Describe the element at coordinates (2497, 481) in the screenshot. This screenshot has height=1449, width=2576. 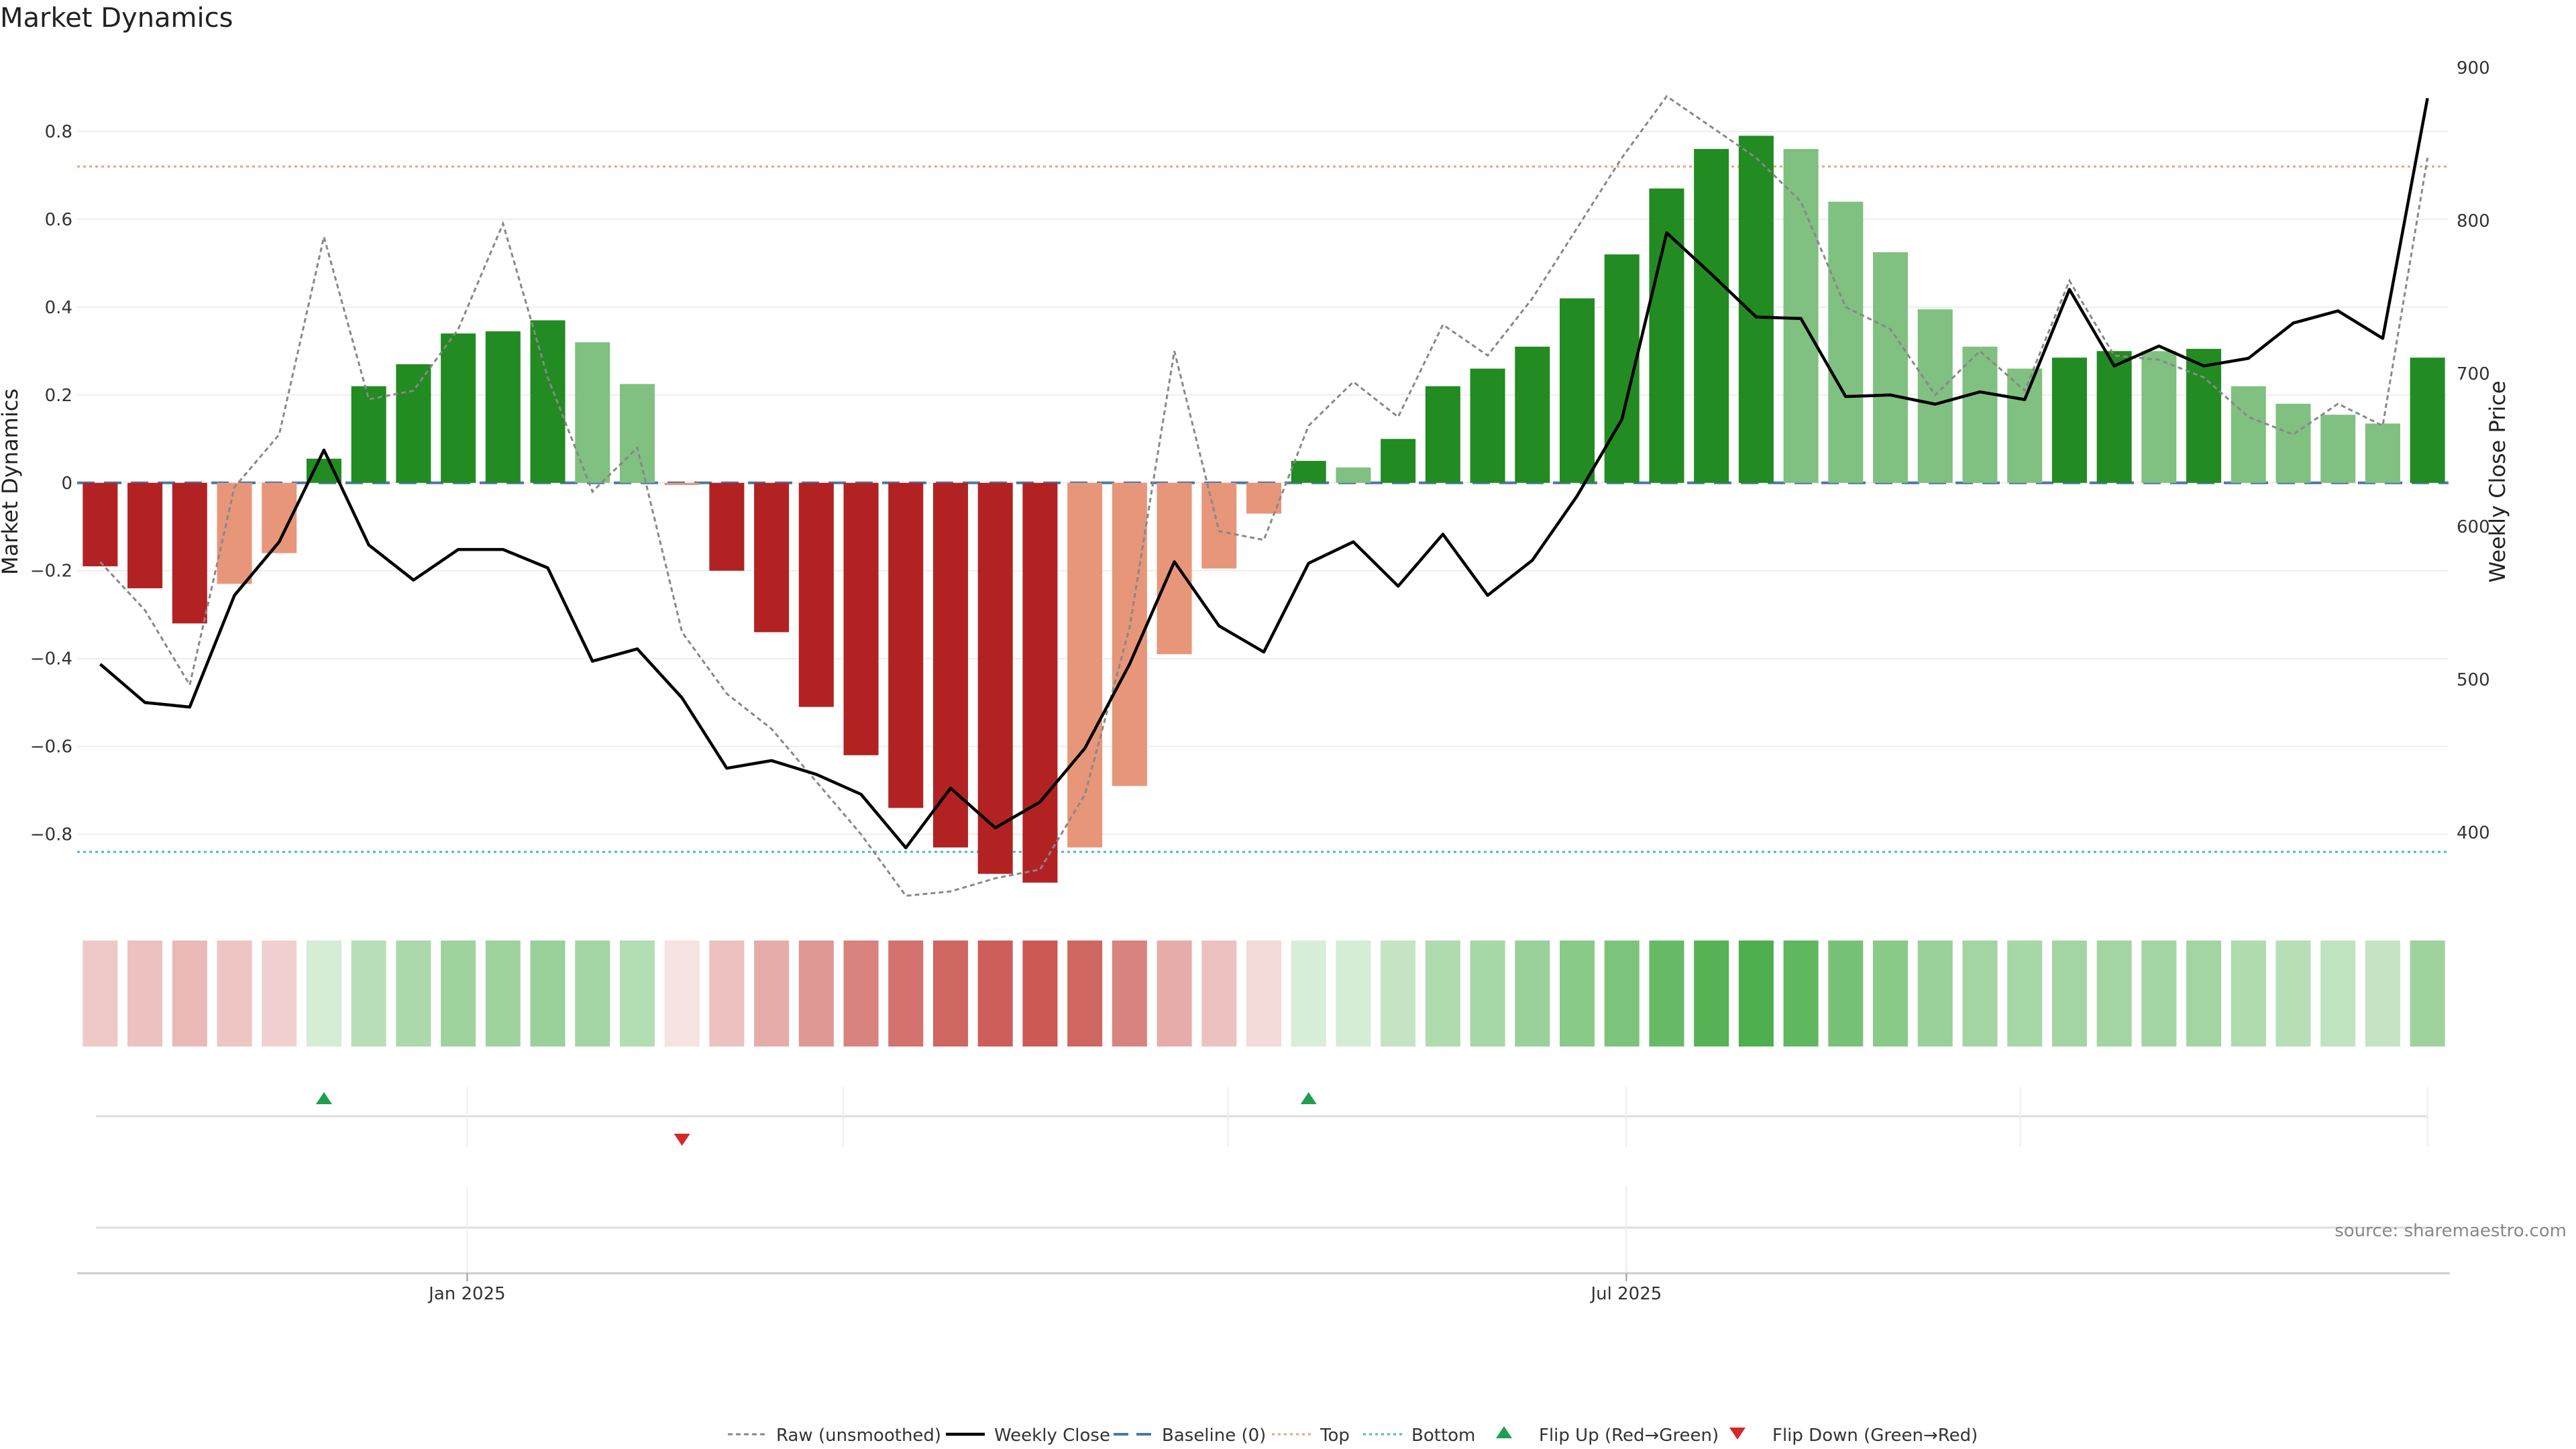
I see `right-y-axis-label: Weekly Close Price` at that location.